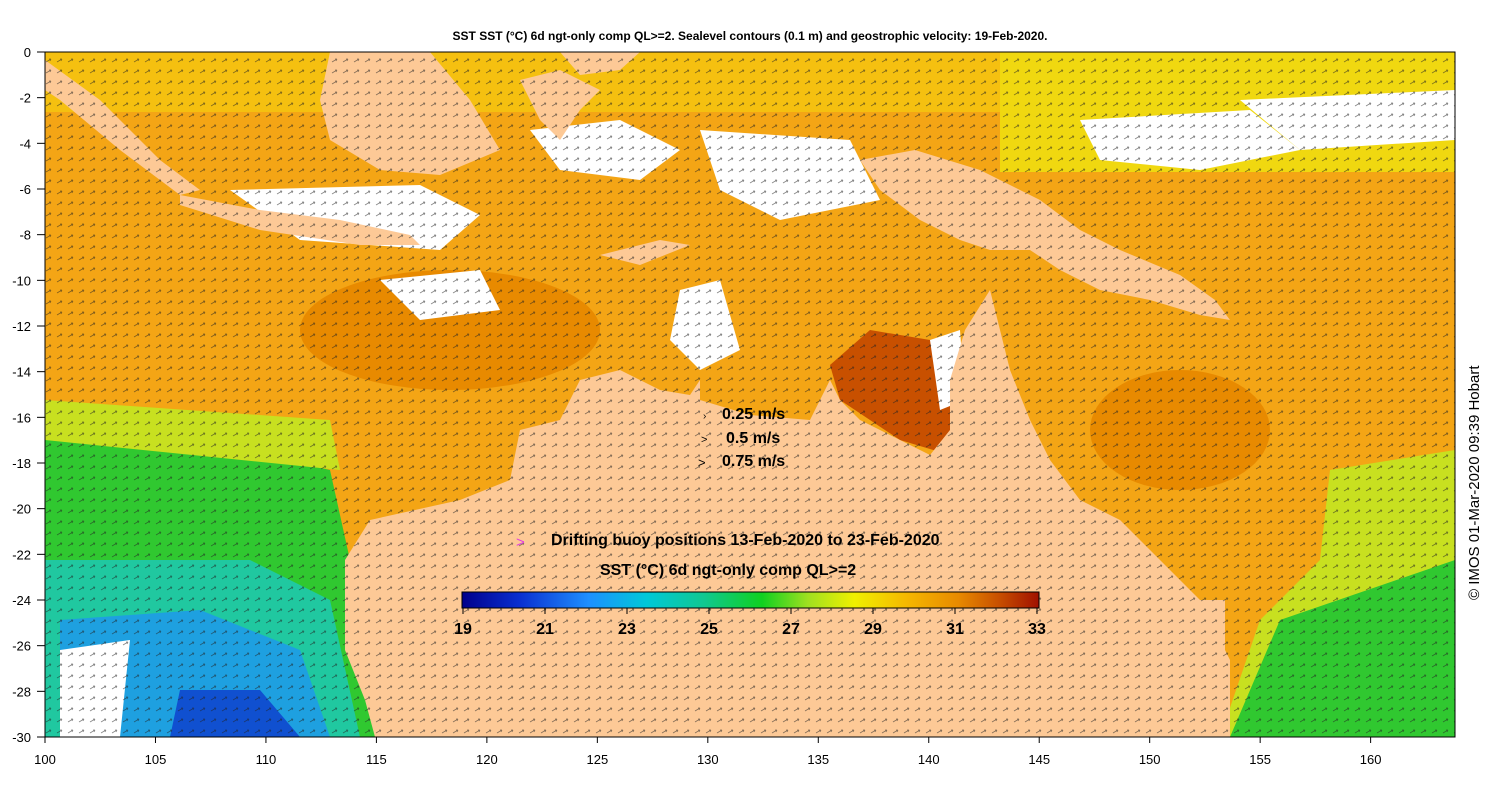 The height and width of the screenshot is (790, 1500). Describe the element at coordinates (754, 414) in the screenshot. I see `vel-legend-label-1: 0.25 m/s` at that location.